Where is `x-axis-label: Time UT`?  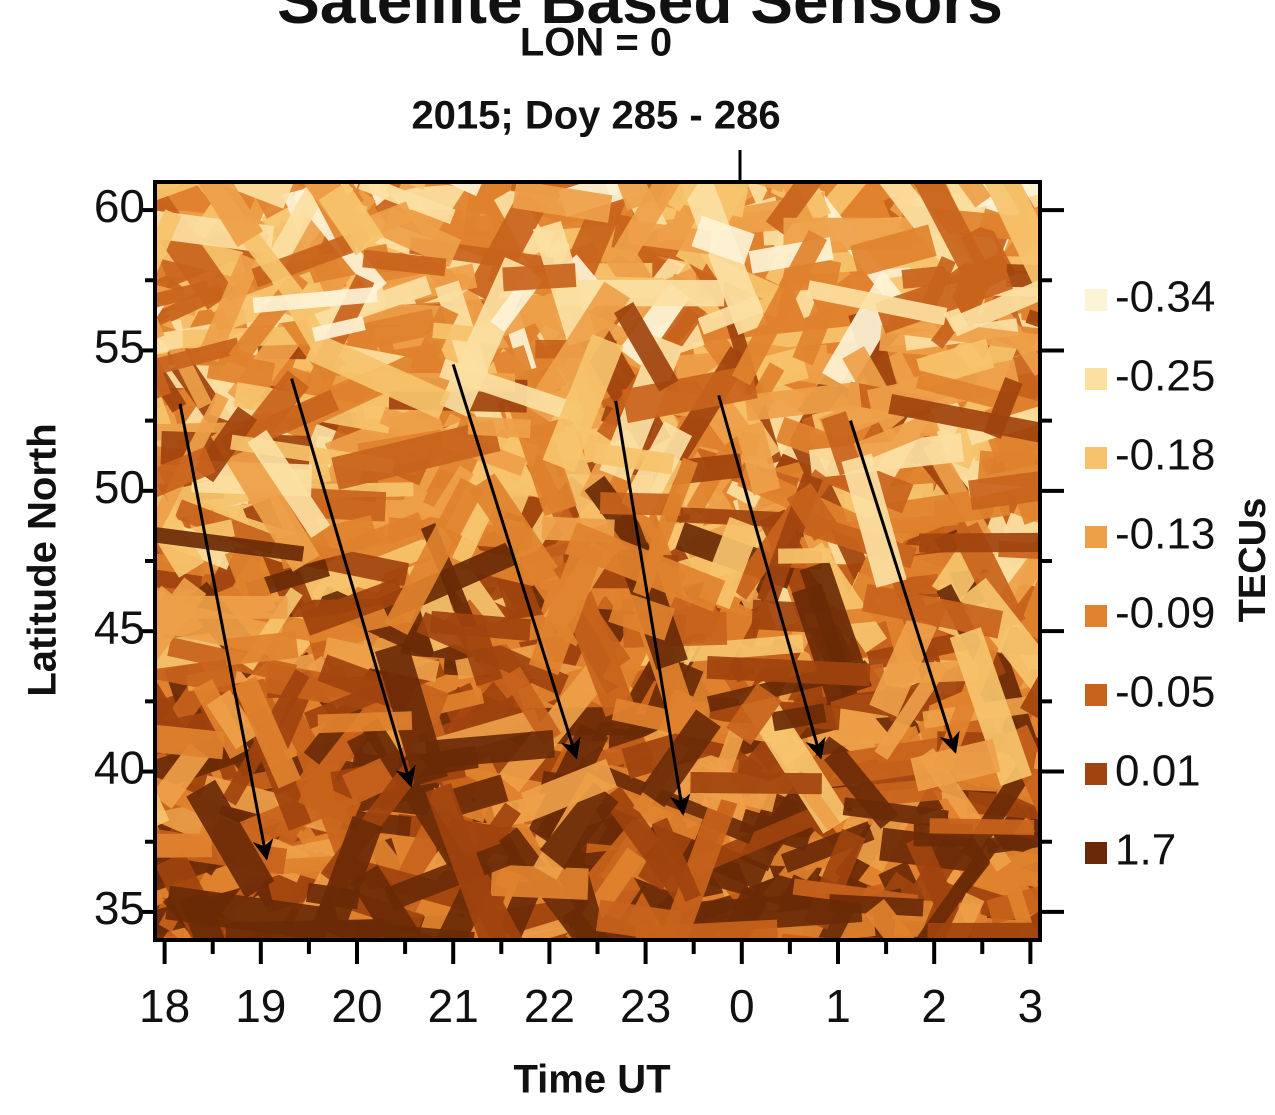 x-axis-label: Time UT is located at coordinates (591, 1080).